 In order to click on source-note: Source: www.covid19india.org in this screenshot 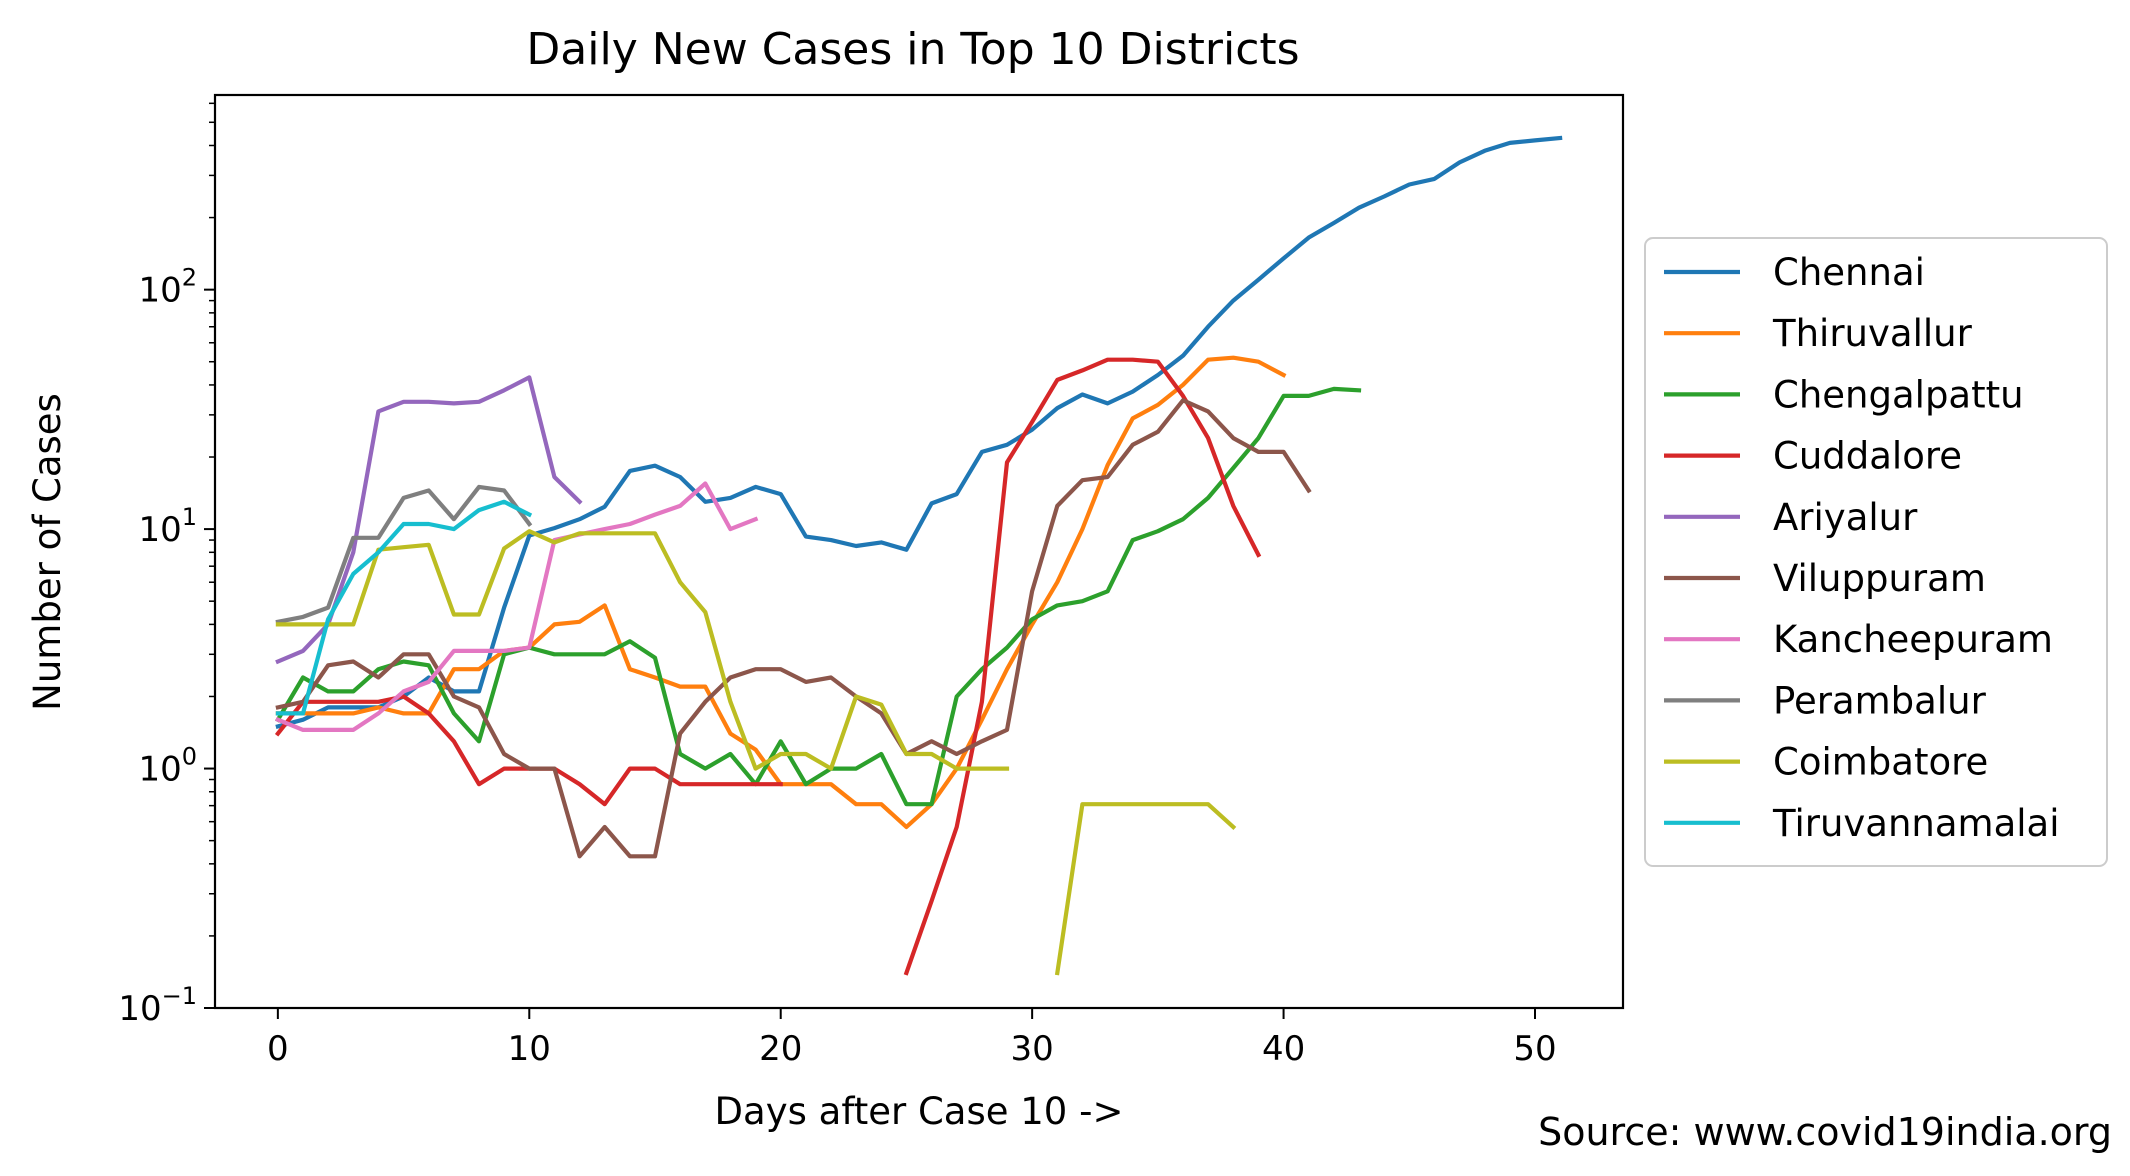, I will do `click(1825, 1132)`.